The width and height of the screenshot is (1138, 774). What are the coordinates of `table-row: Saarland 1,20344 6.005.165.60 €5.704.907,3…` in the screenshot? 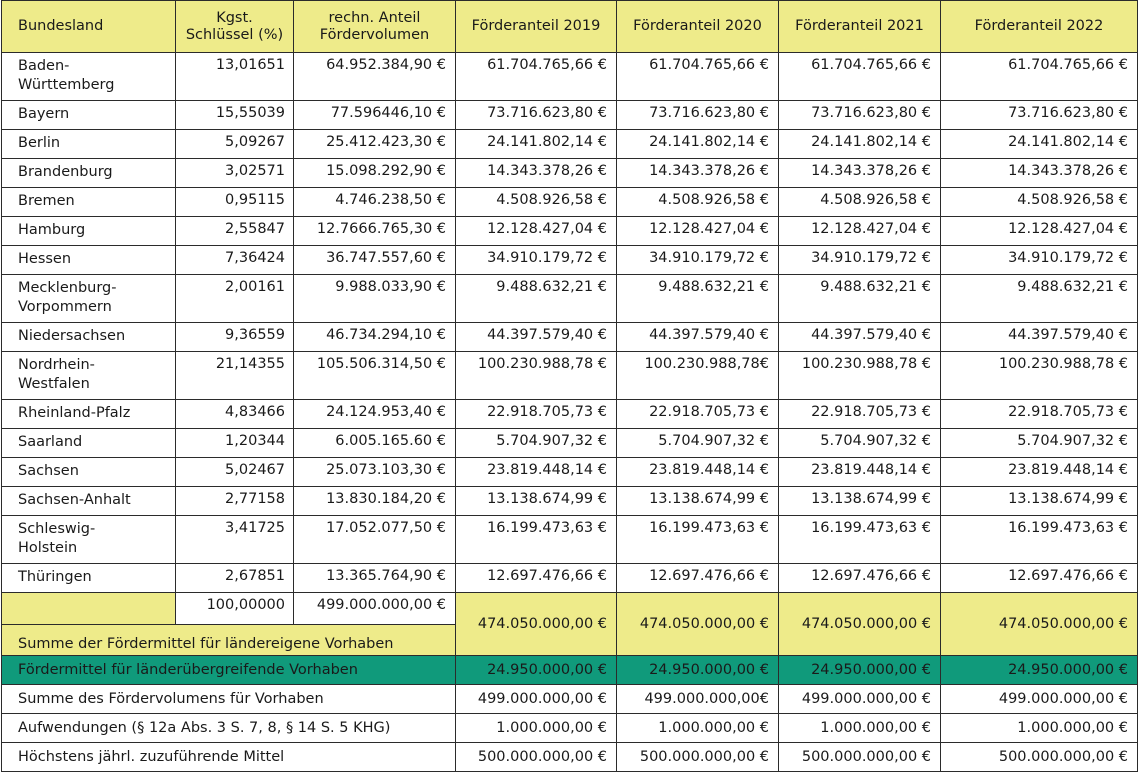 It's located at (569, 443).